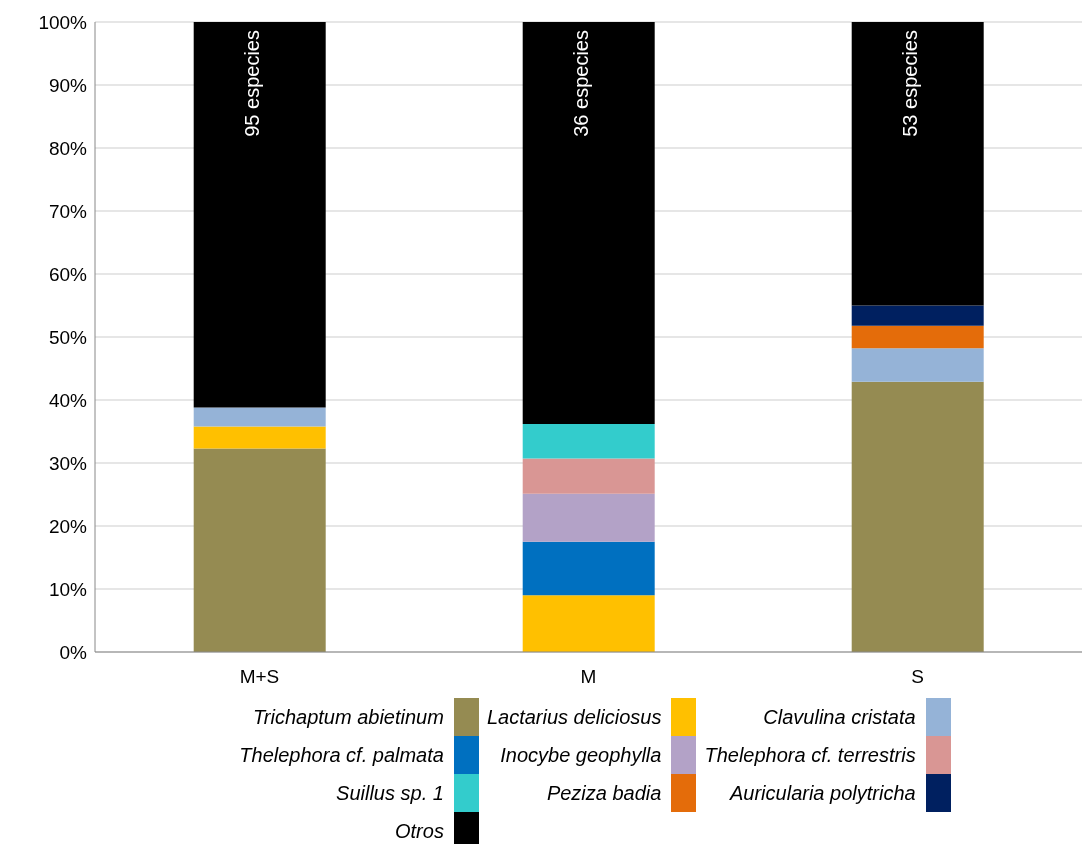 The height and width of the screenshot is (844, 1090). What do you see at coordinates (909, 83) in the screenshot?
I see `annotation: 53 especies` at bounding box center [909, 83].